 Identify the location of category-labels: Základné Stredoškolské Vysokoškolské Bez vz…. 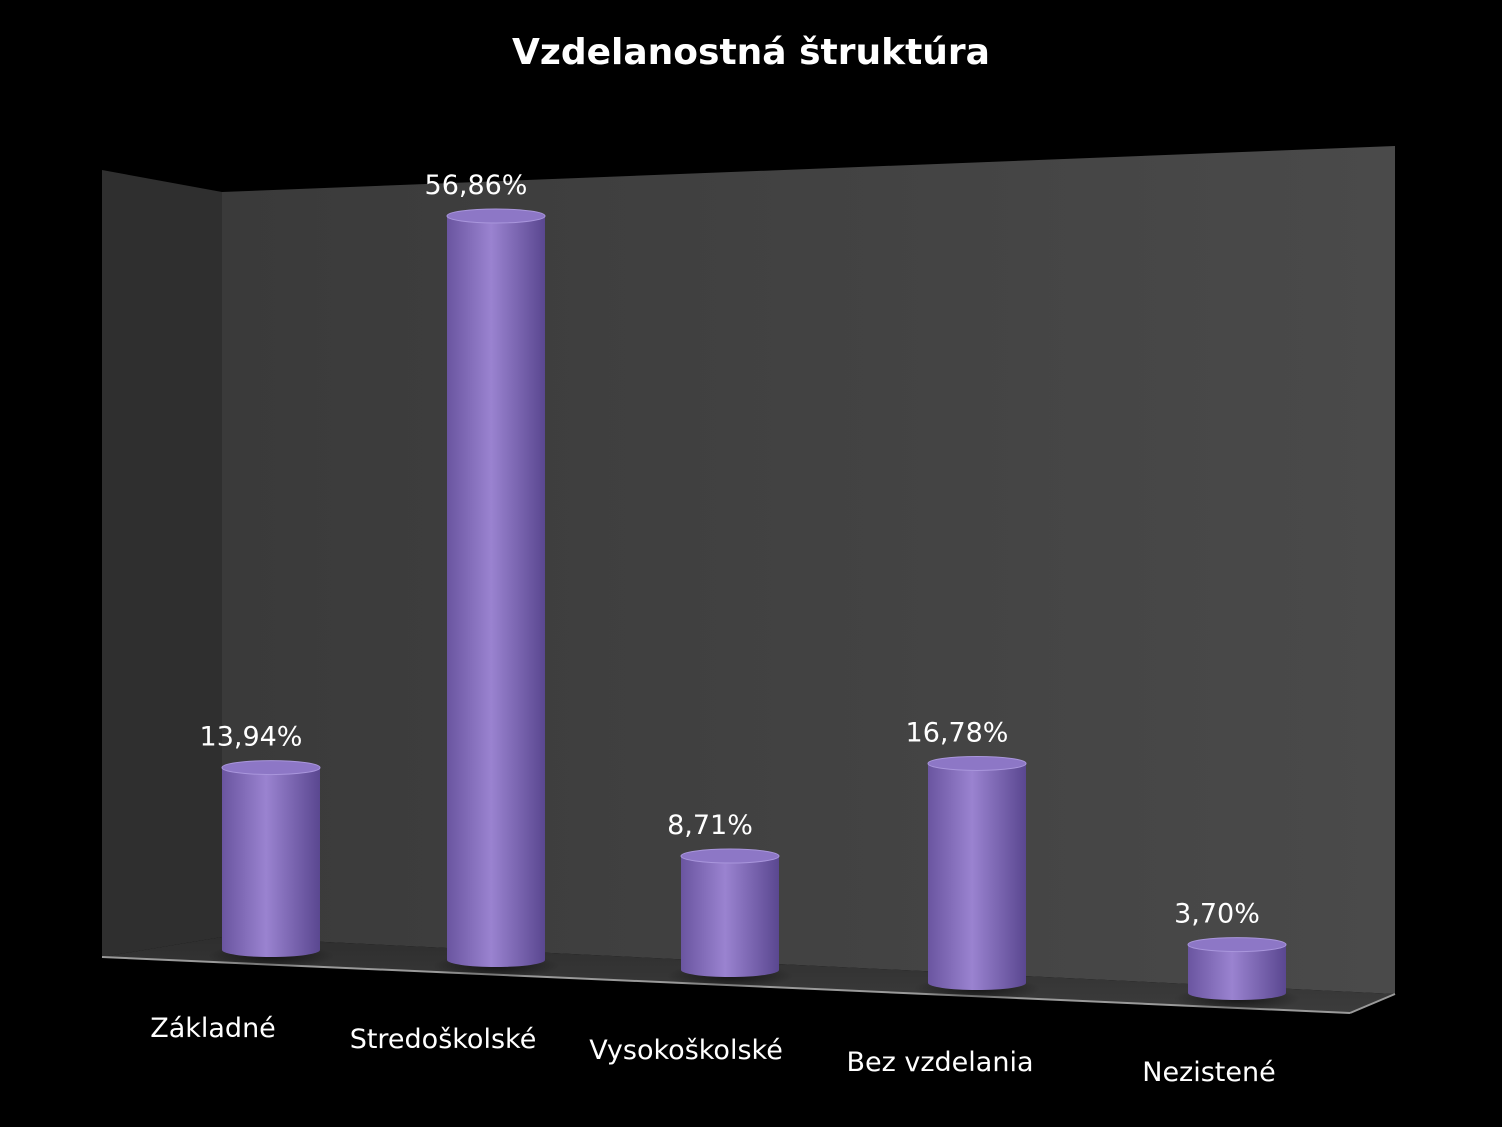
(713, 1050).